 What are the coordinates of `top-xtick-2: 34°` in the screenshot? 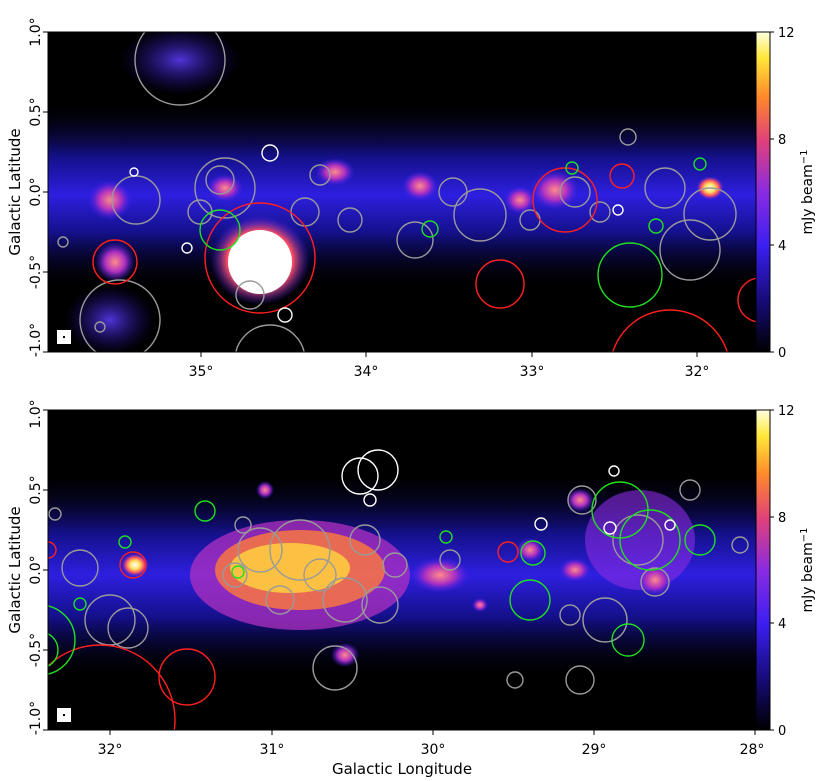 It's located at (366, 372).